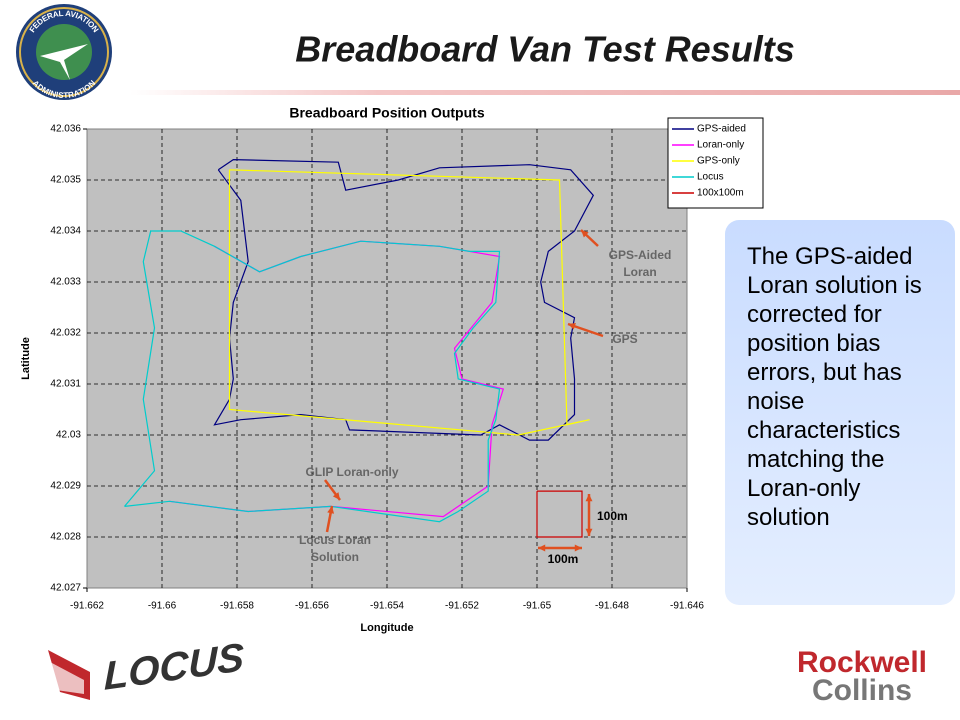 The width and height of the screenshot is (960, 720). I want to click on x-tick-label: -91.66, so click(162, 606).